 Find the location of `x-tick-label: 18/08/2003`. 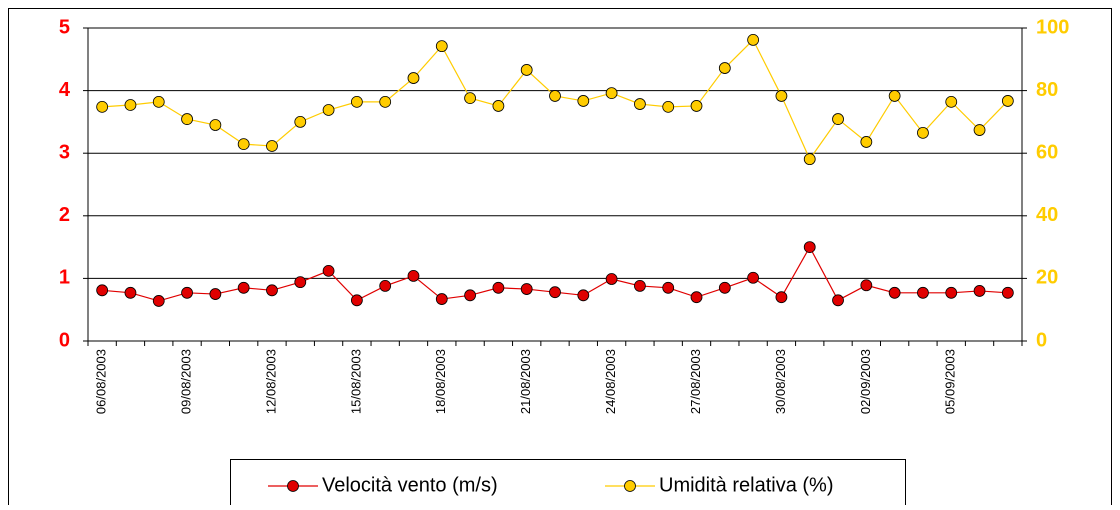

x-tick-label: 18/08/2003 is located at coordinates (440, 381).